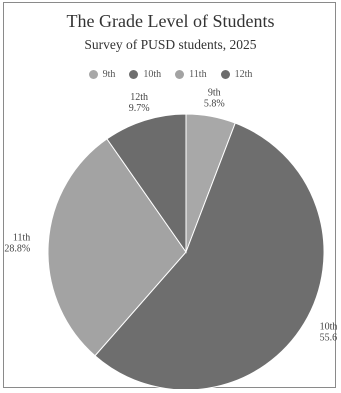 Image resolution: width=341 pixels, height=393 pixels. Describe the element at coordinates (134, 74) in the screenshot. I see `legend-swatch-10th` at that location.